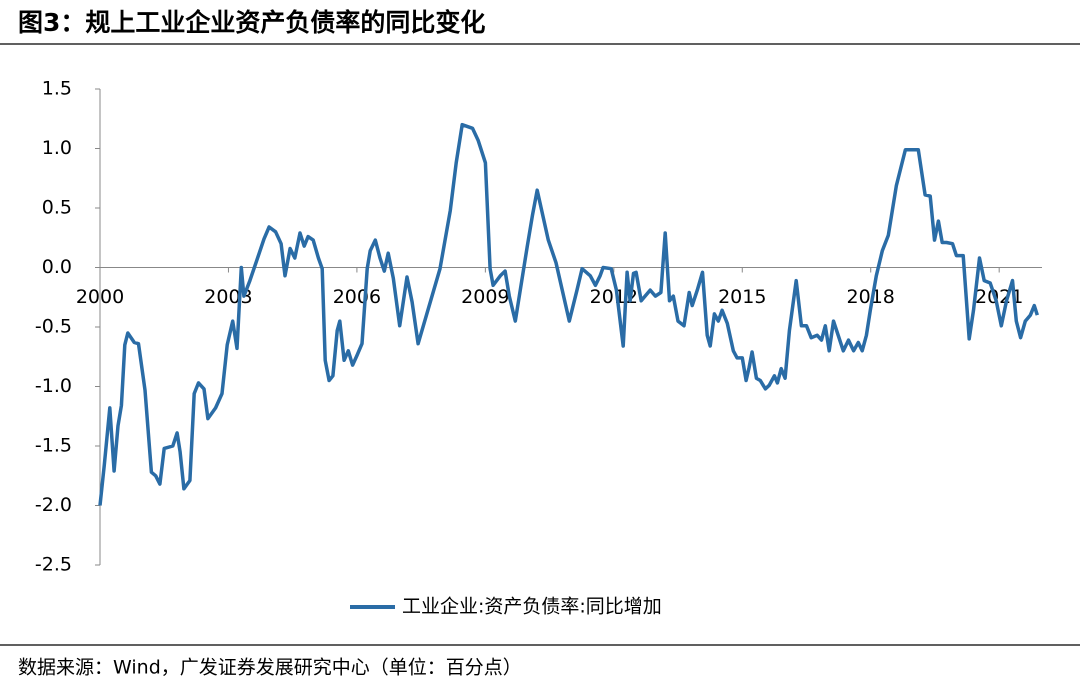  Describe the element at coordinates (57, 89) in the screenshot. I see `y-tick-label: 1.5` at that location.